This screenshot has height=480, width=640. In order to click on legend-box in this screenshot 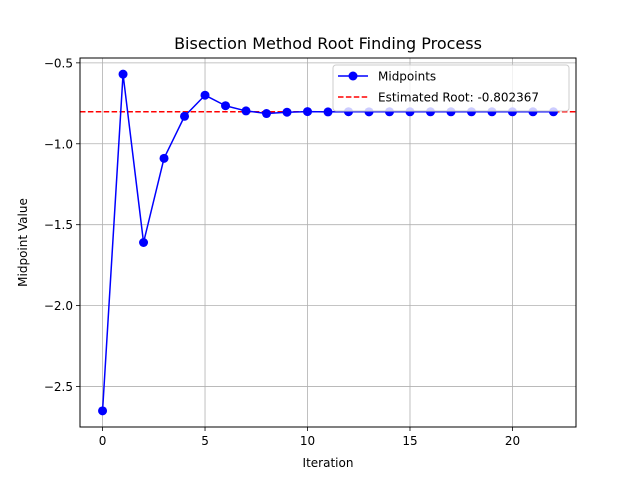, I will do `click(451, 88)`.